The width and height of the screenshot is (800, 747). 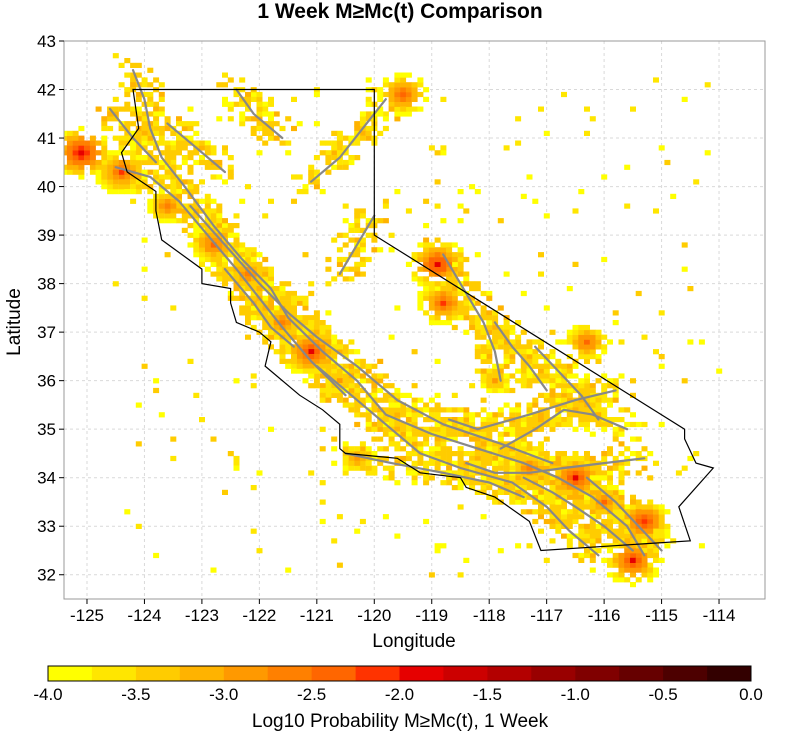 I want to click on x-tick-label: -123, so click(x=202, y=615).